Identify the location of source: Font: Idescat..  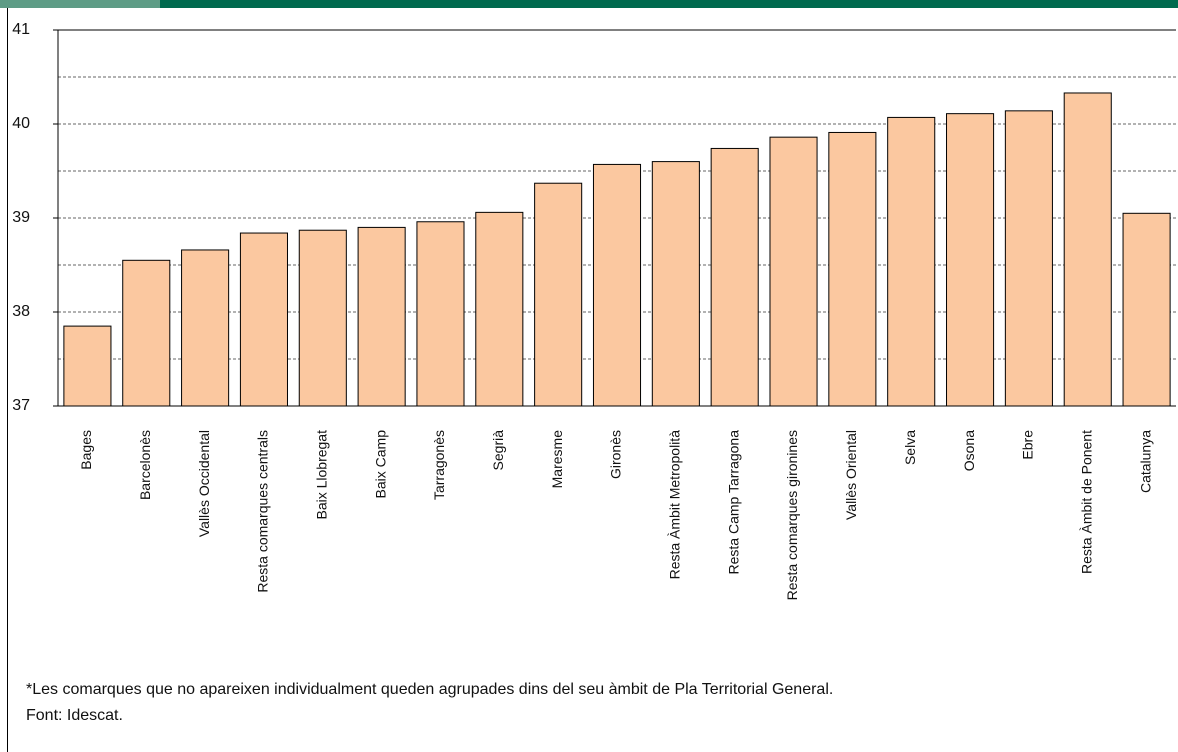
(74, 715).